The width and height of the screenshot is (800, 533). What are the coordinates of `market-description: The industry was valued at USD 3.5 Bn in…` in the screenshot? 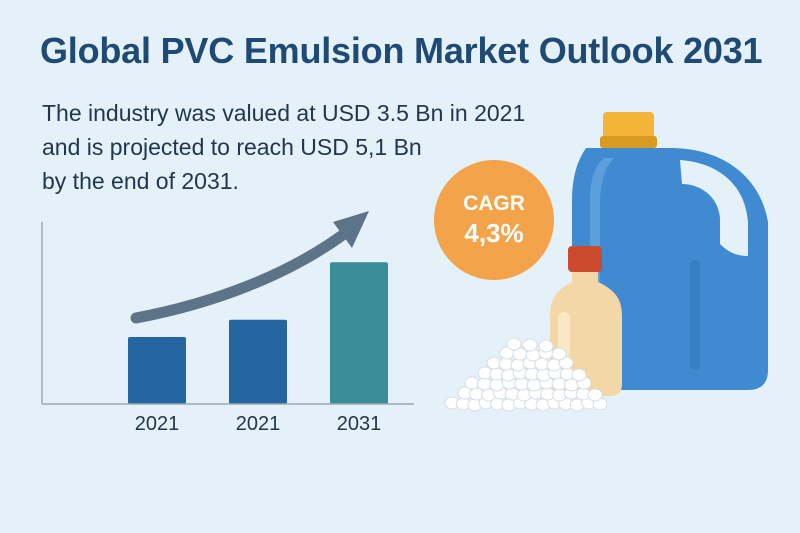 It's located at (302, 147).